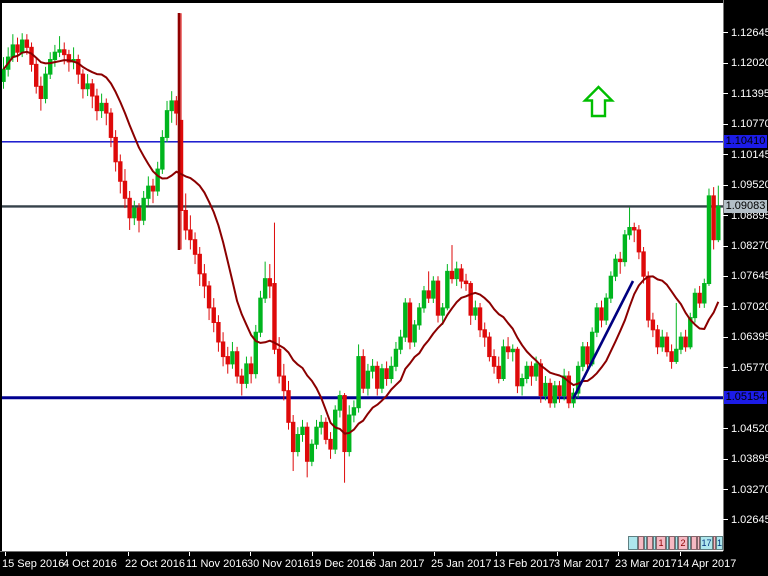  I want to click on x-axis-label: 19 Dec 2016, so click(340, 564).